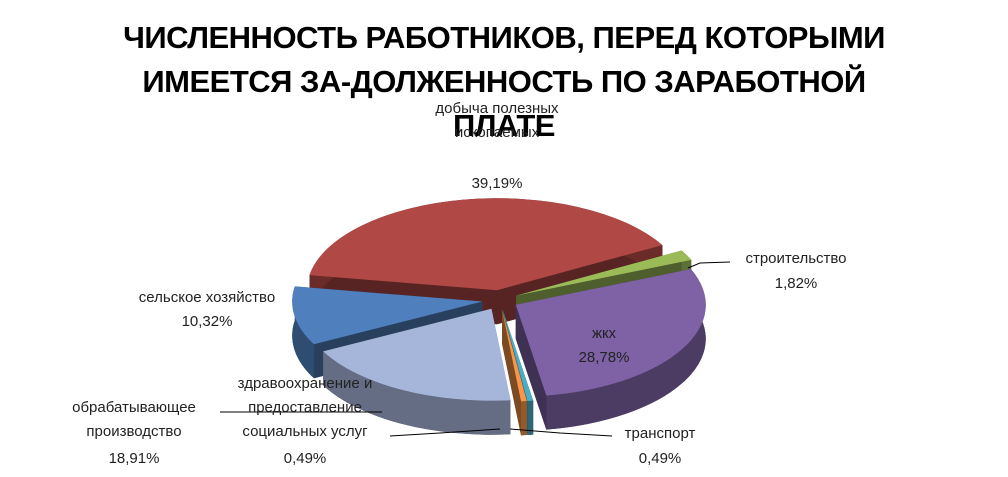 This screenshot has width=1008, height=477. Describe the element at coordinates (207, 321) in the screenshot. I see `value-label: 10,32%` at that location.